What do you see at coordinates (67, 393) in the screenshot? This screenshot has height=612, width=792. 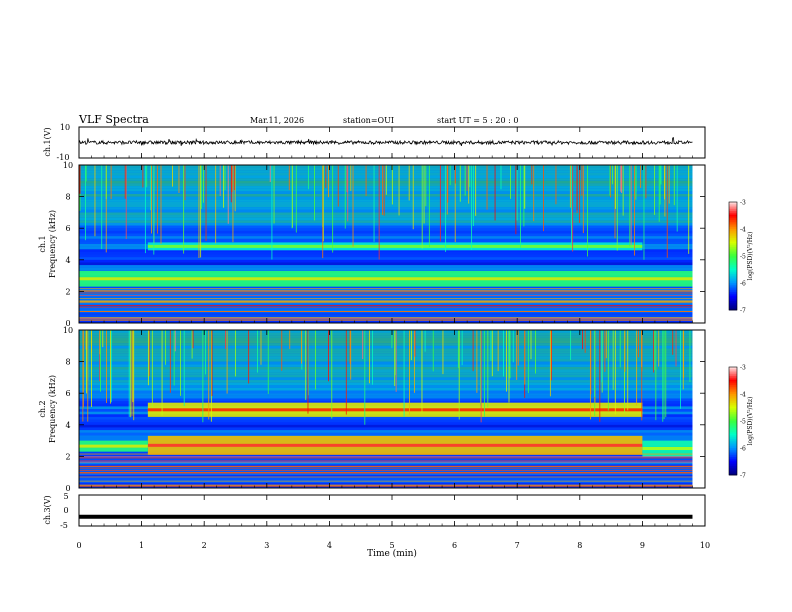 I see `ytick-label: 6` at bounding box center [67, 393].